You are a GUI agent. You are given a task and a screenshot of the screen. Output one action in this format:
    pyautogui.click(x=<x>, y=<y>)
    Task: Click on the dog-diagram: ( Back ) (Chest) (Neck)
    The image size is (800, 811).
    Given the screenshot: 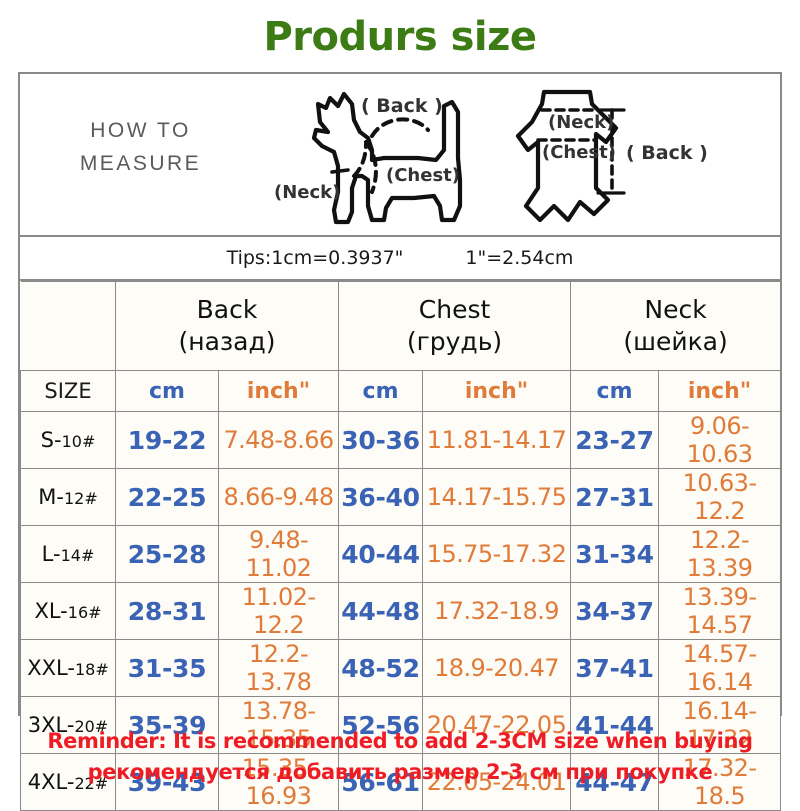 What is the action you would take?
    pyautogui.click(x=375, y=157)
    